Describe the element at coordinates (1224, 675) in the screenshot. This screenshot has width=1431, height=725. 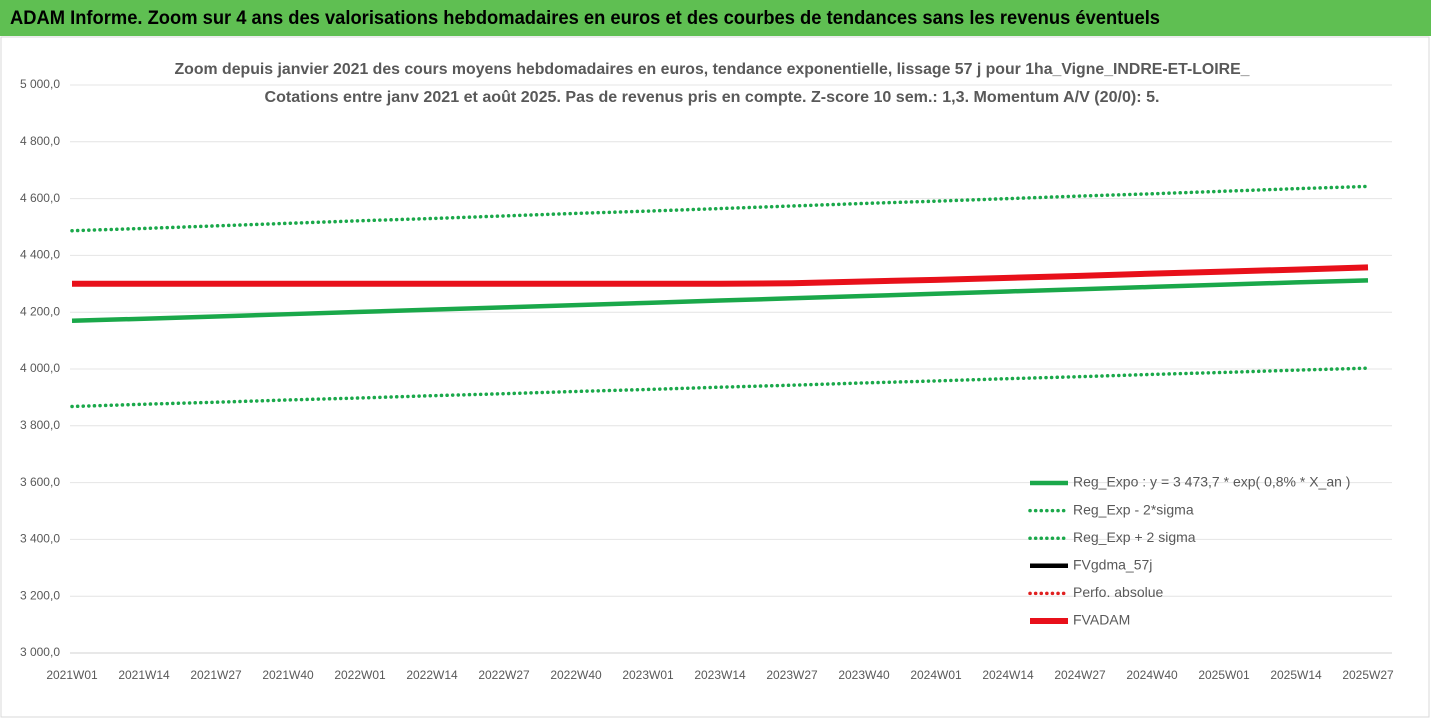
I see `x-tick-label: 2025W01` at that location.